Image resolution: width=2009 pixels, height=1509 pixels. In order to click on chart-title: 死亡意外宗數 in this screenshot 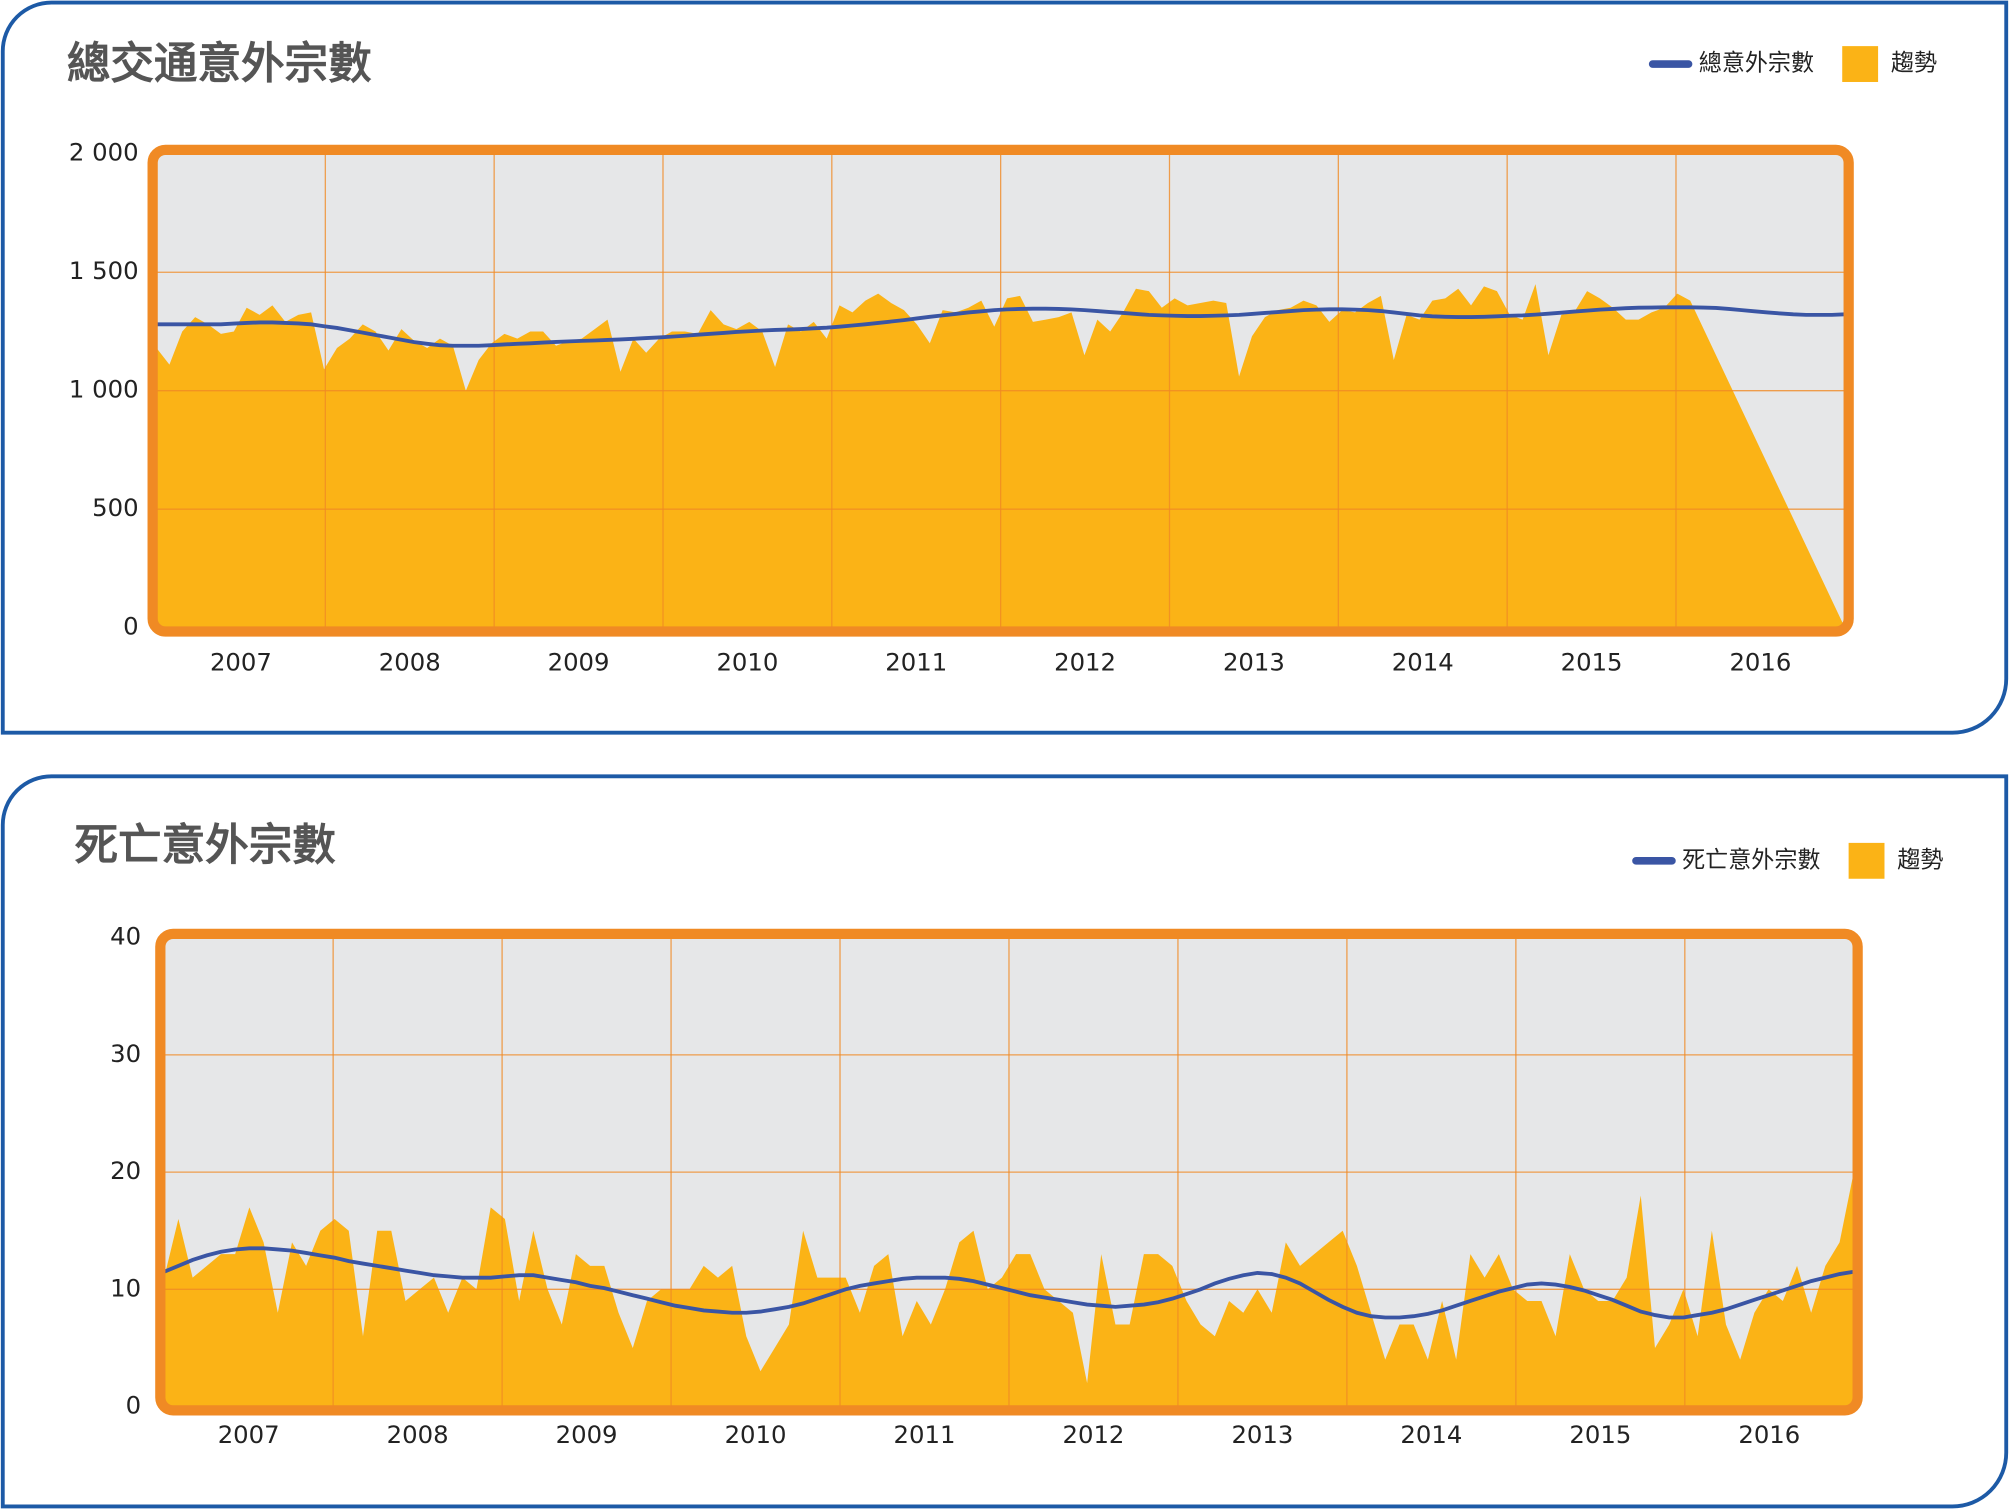, I will do `click(206, 846)`.